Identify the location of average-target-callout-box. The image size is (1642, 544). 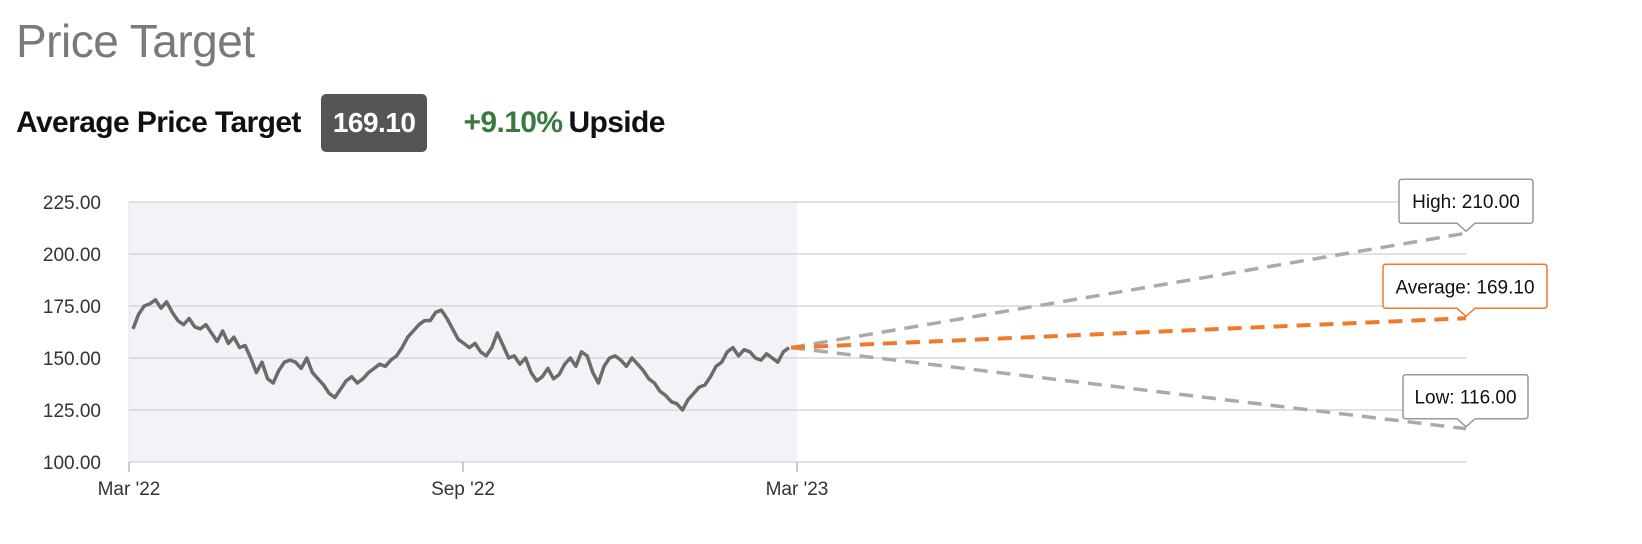
(1465, 290).